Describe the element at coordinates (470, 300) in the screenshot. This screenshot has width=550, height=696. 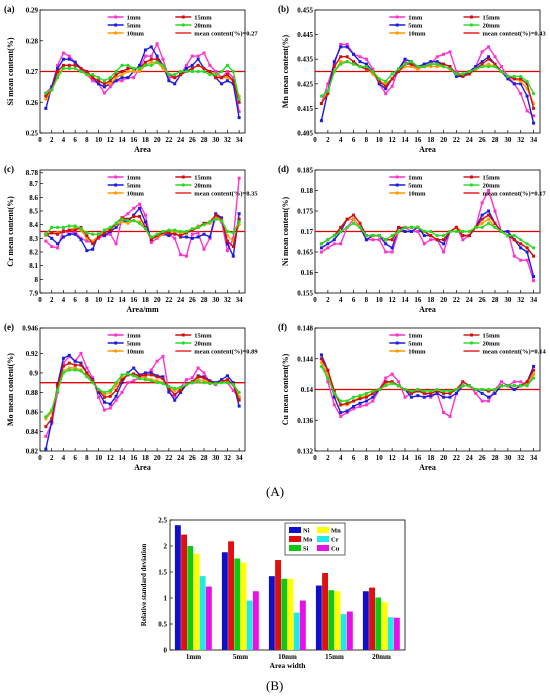
I see `x-tick-label: 24` at that location.